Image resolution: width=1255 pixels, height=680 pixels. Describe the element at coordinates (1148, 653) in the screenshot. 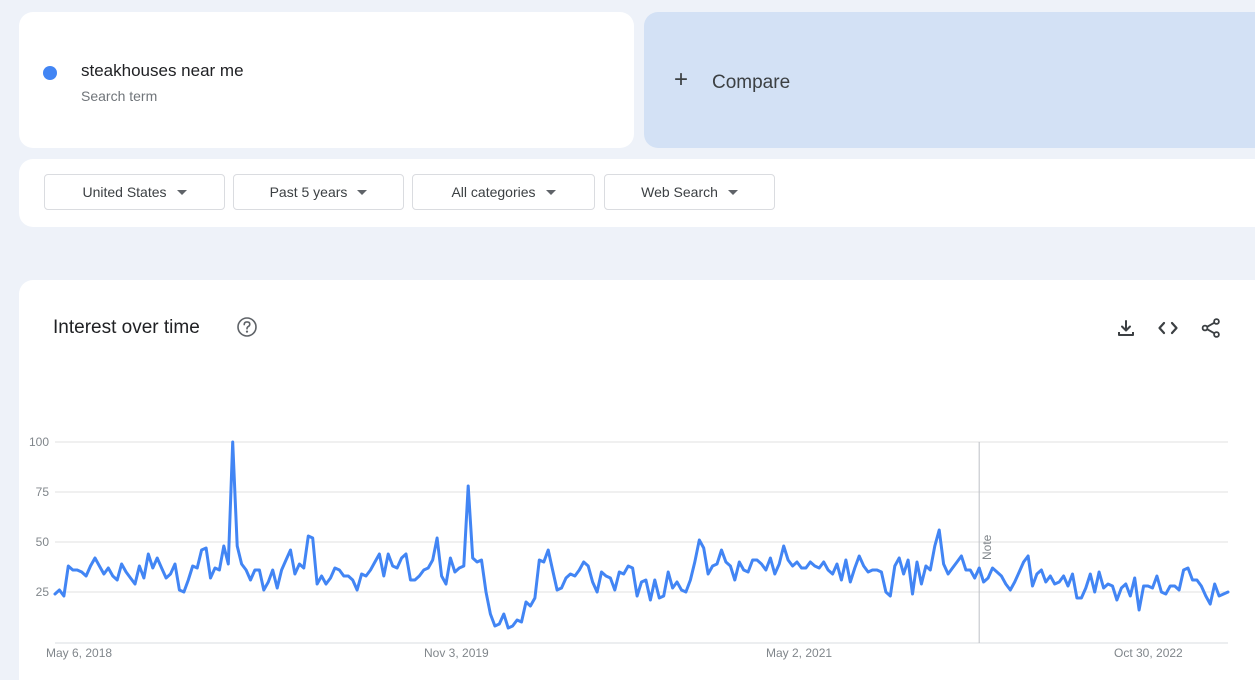

I see `x-tick-label: Oct 30, 2022` at that location.